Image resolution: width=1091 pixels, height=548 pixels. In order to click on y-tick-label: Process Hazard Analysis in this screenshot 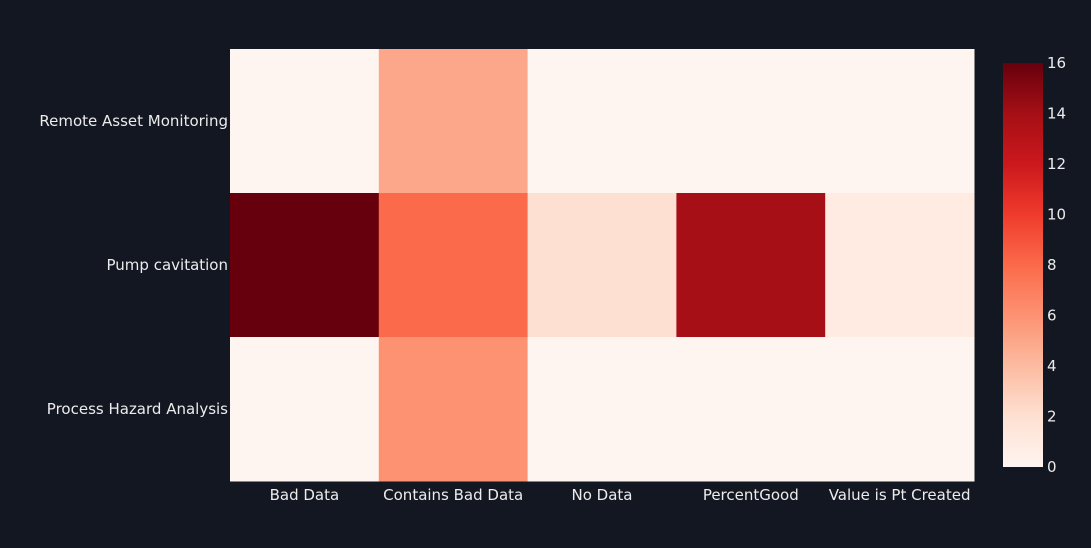, I will do `click(137, 409)`.